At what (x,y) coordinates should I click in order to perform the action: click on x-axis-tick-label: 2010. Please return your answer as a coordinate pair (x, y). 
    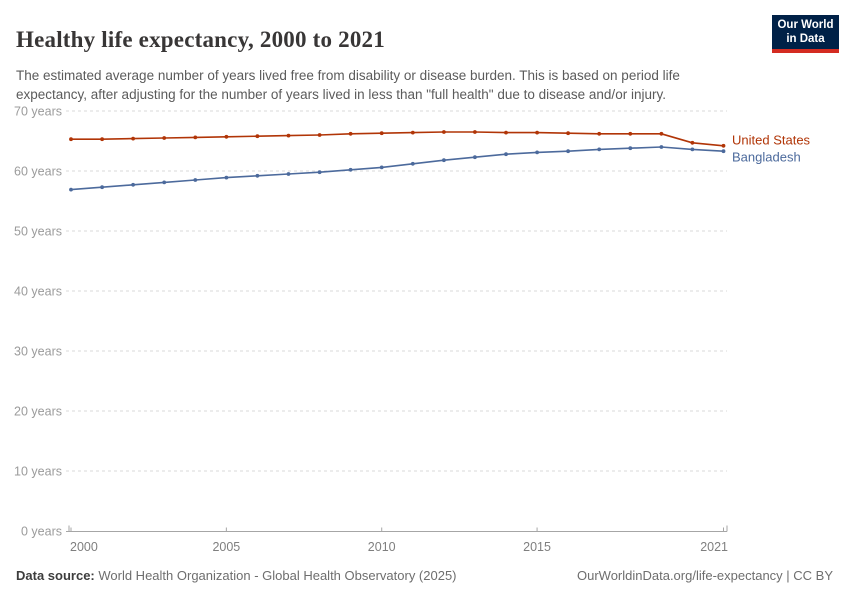
    Looking at the image, I should click on (382, 547).